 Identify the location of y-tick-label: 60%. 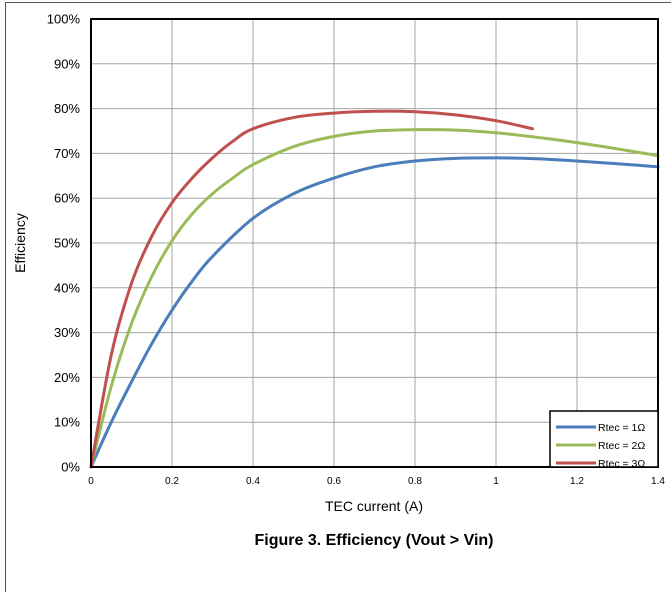
(67, 198).